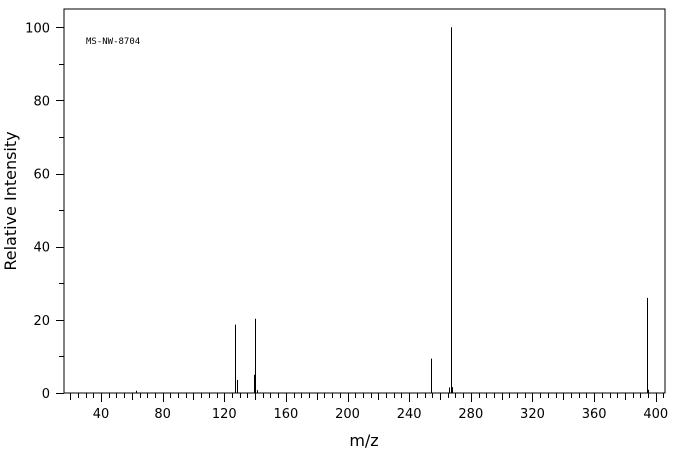  What do you see at coordinates (594, 414) in the screenshot?
I see `x-tick-label: 360` at bounding box center [594, 414].